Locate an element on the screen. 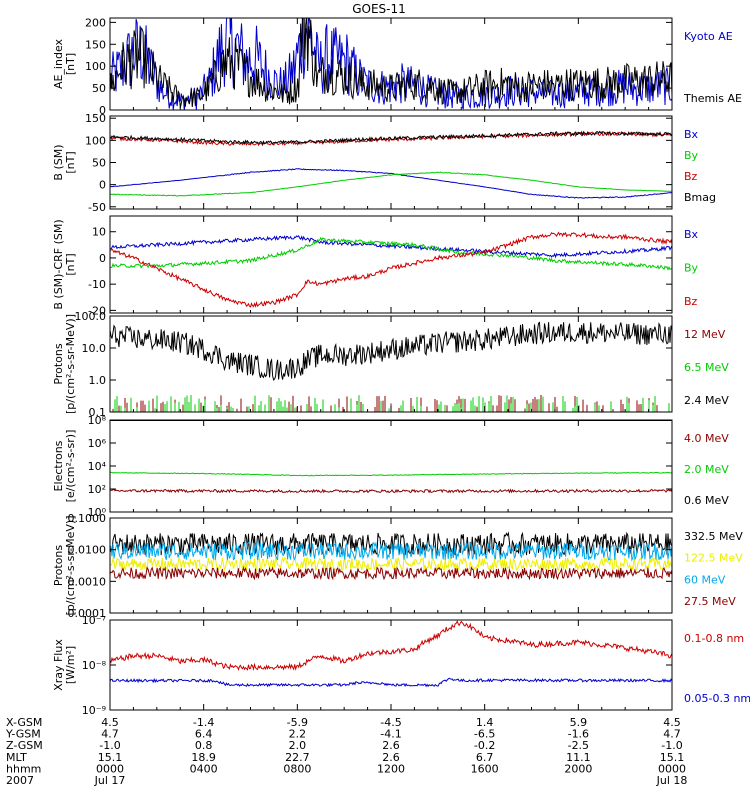 The image size is (750, 800). y-tick-label: 10⁰ is located at coordinates (97, 512).